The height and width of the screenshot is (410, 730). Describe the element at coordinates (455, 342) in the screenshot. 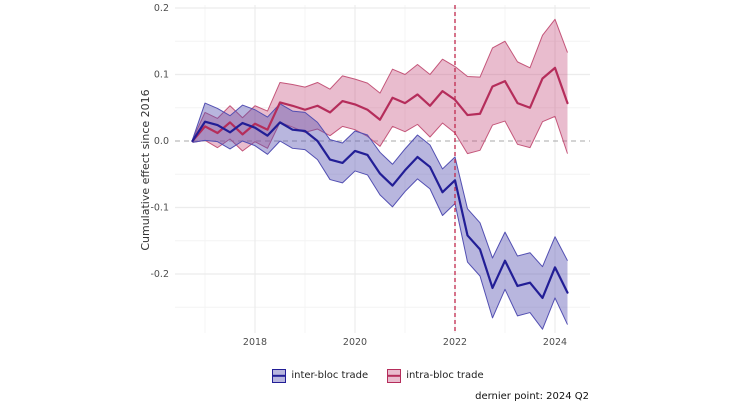

I see `x-tick-label: 2022` at that location.